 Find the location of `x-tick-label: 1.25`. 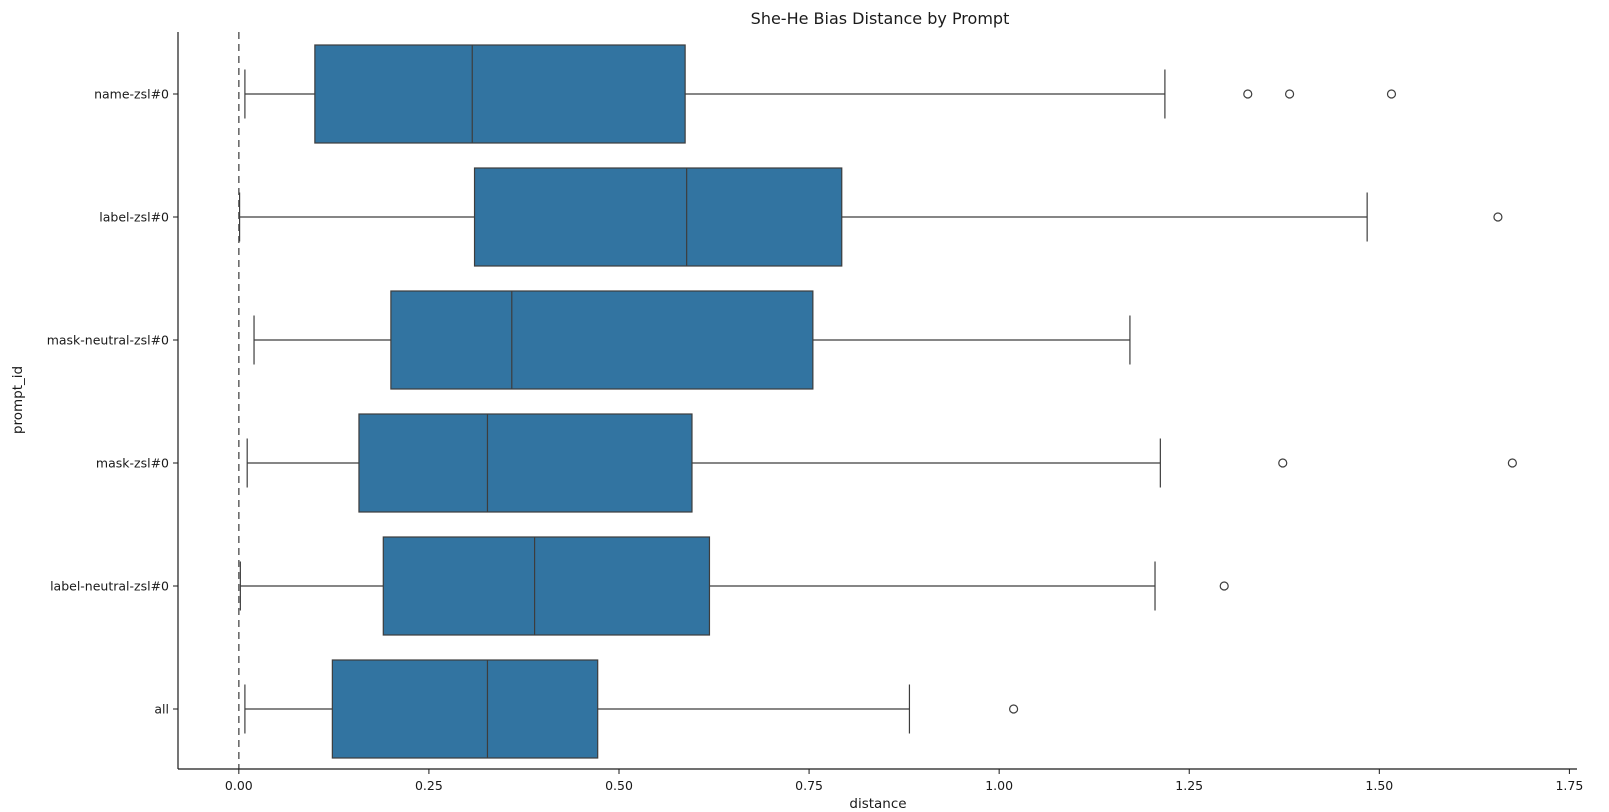

x-tick-label: 1.25 is located at coordinates (1189, 785).